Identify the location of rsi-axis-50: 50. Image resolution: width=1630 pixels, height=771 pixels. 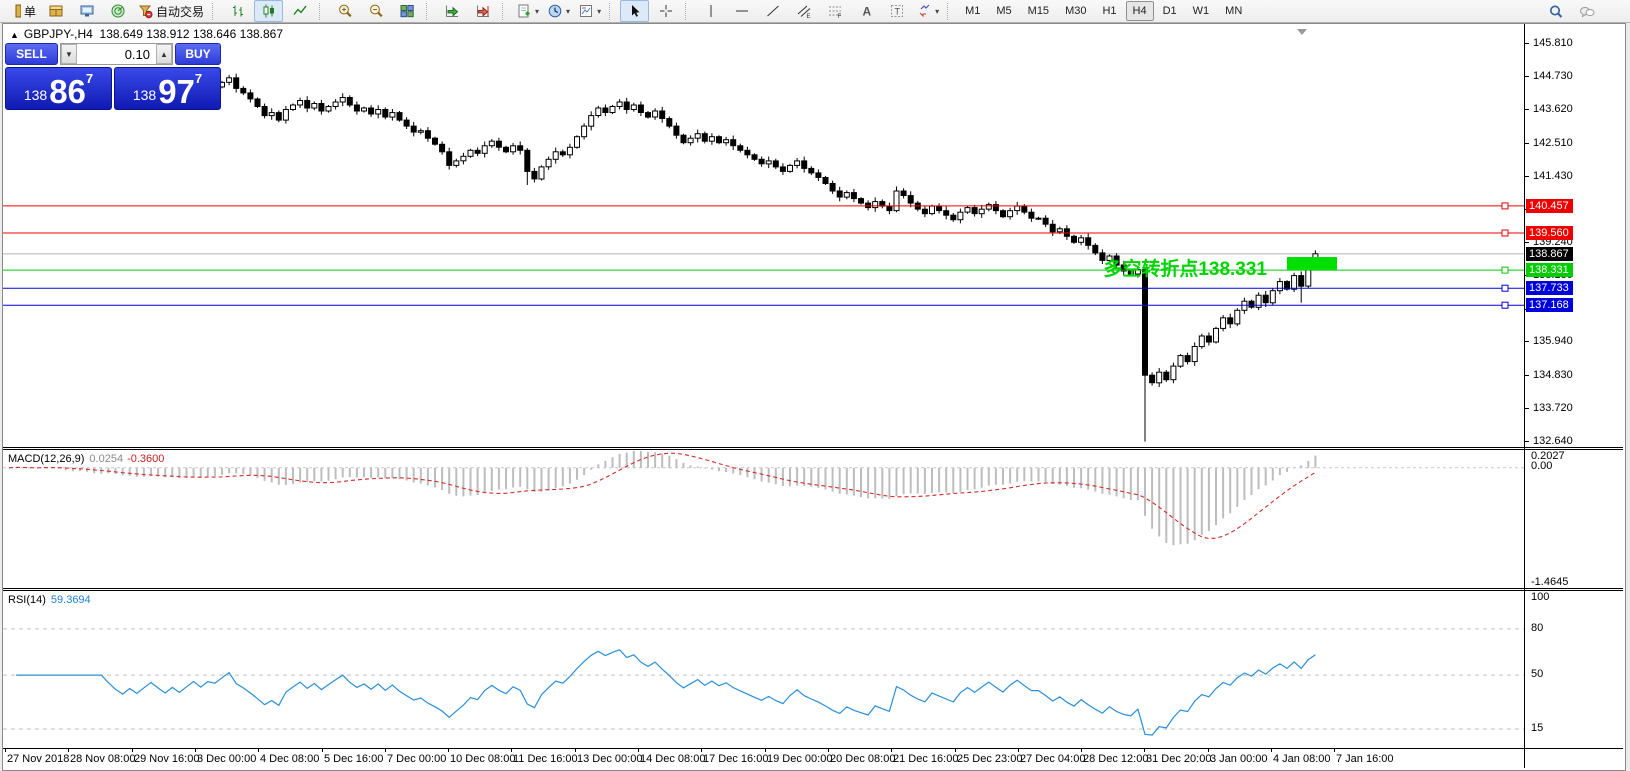
(1537, 674).